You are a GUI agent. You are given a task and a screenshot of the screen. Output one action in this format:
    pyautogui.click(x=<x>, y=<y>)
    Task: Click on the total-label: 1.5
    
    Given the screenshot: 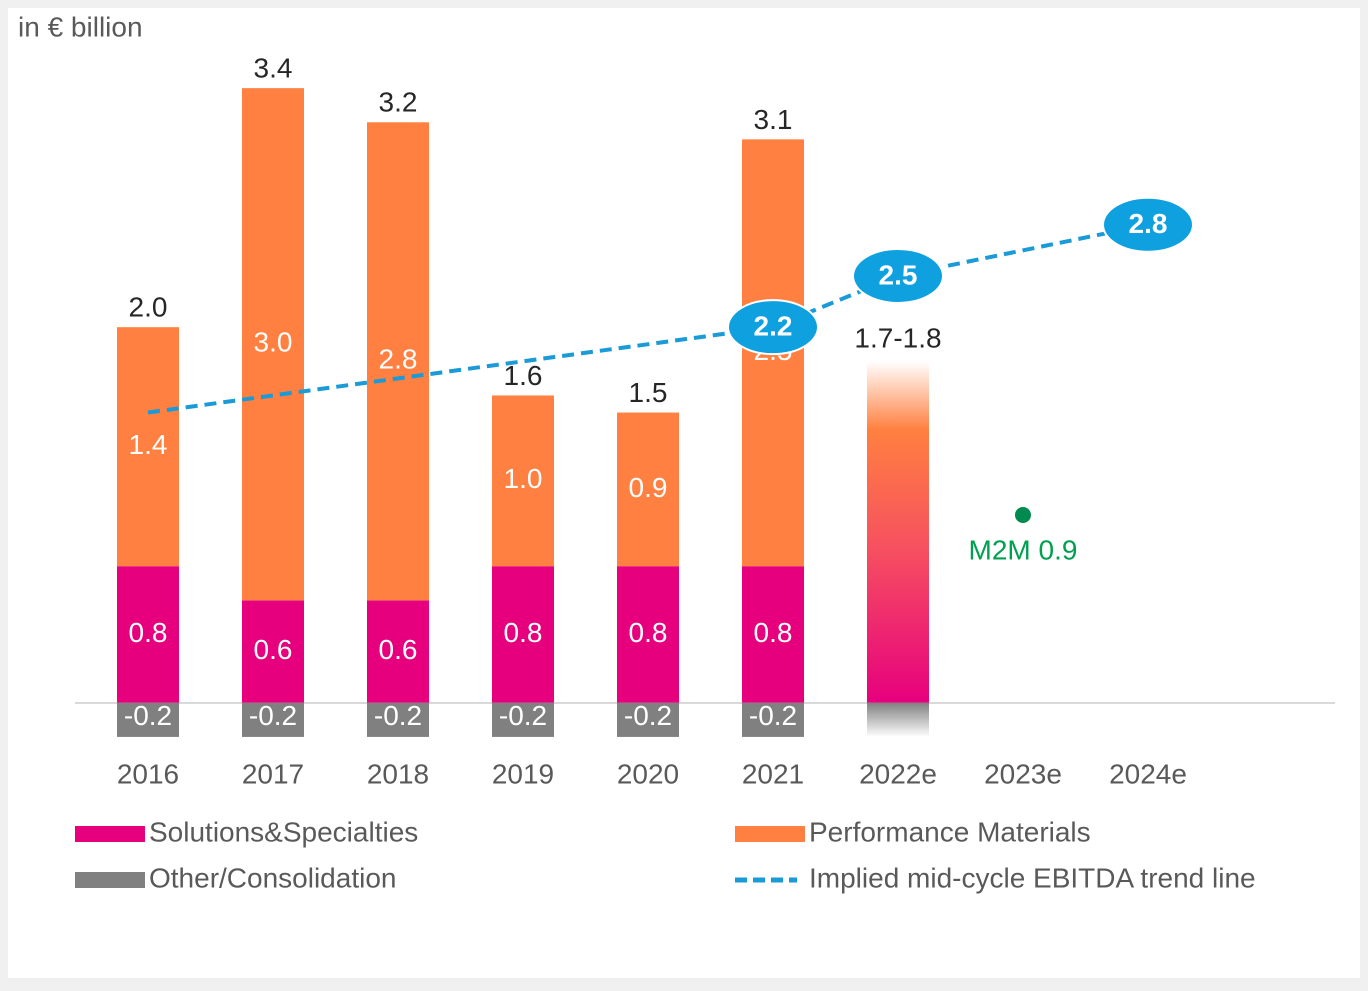 What is the action you would take?
    pyautogui.click(x=648, y=392)
    